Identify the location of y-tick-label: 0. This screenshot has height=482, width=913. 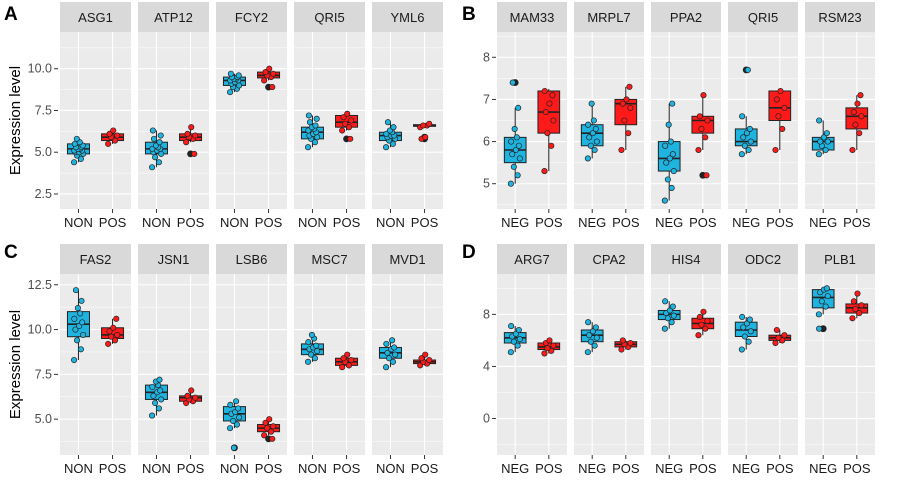
(486, 419).